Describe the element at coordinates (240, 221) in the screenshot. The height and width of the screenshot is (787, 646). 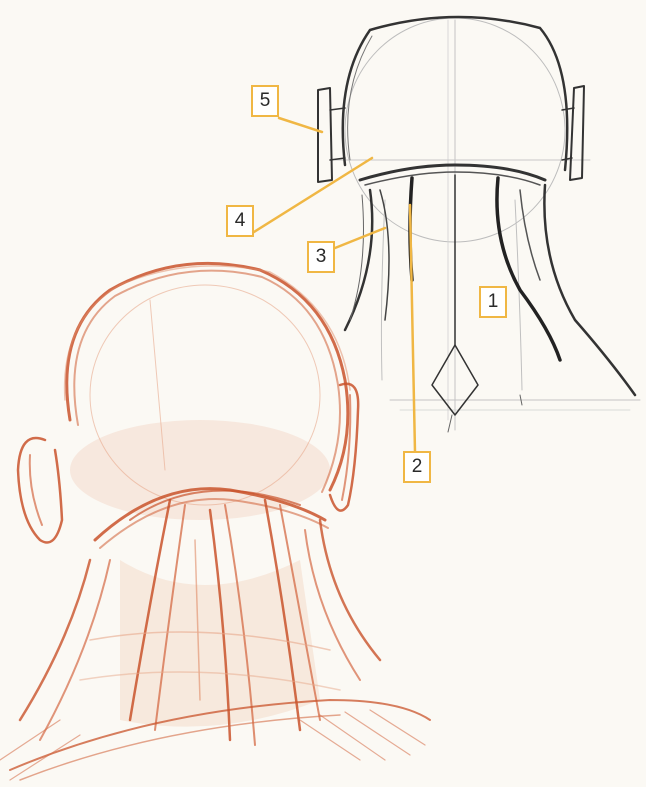
I see `callout-label-4: 4` at that location.